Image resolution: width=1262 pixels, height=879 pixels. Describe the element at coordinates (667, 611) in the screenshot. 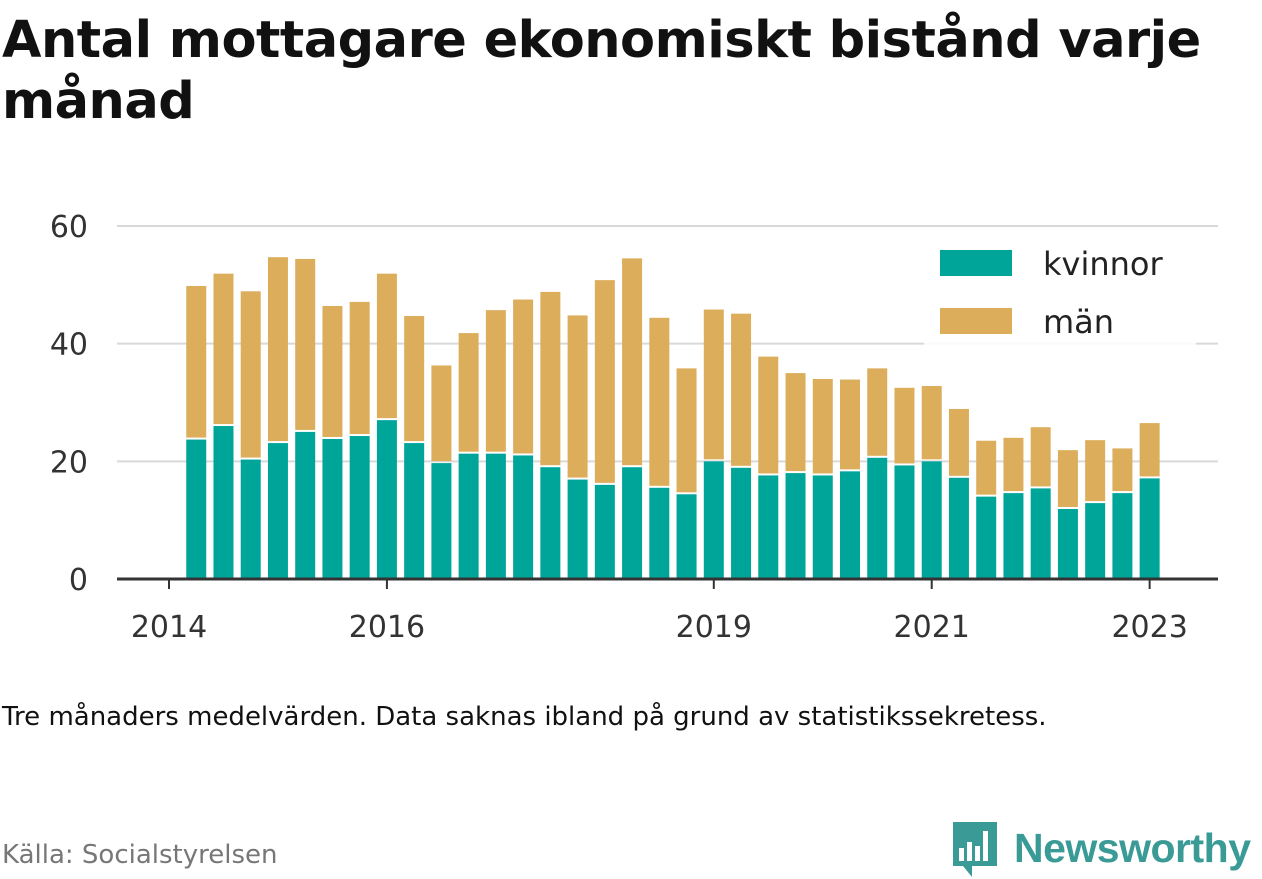

I see `x-axis: 2014 2016 2019 2021 2023` at that location.